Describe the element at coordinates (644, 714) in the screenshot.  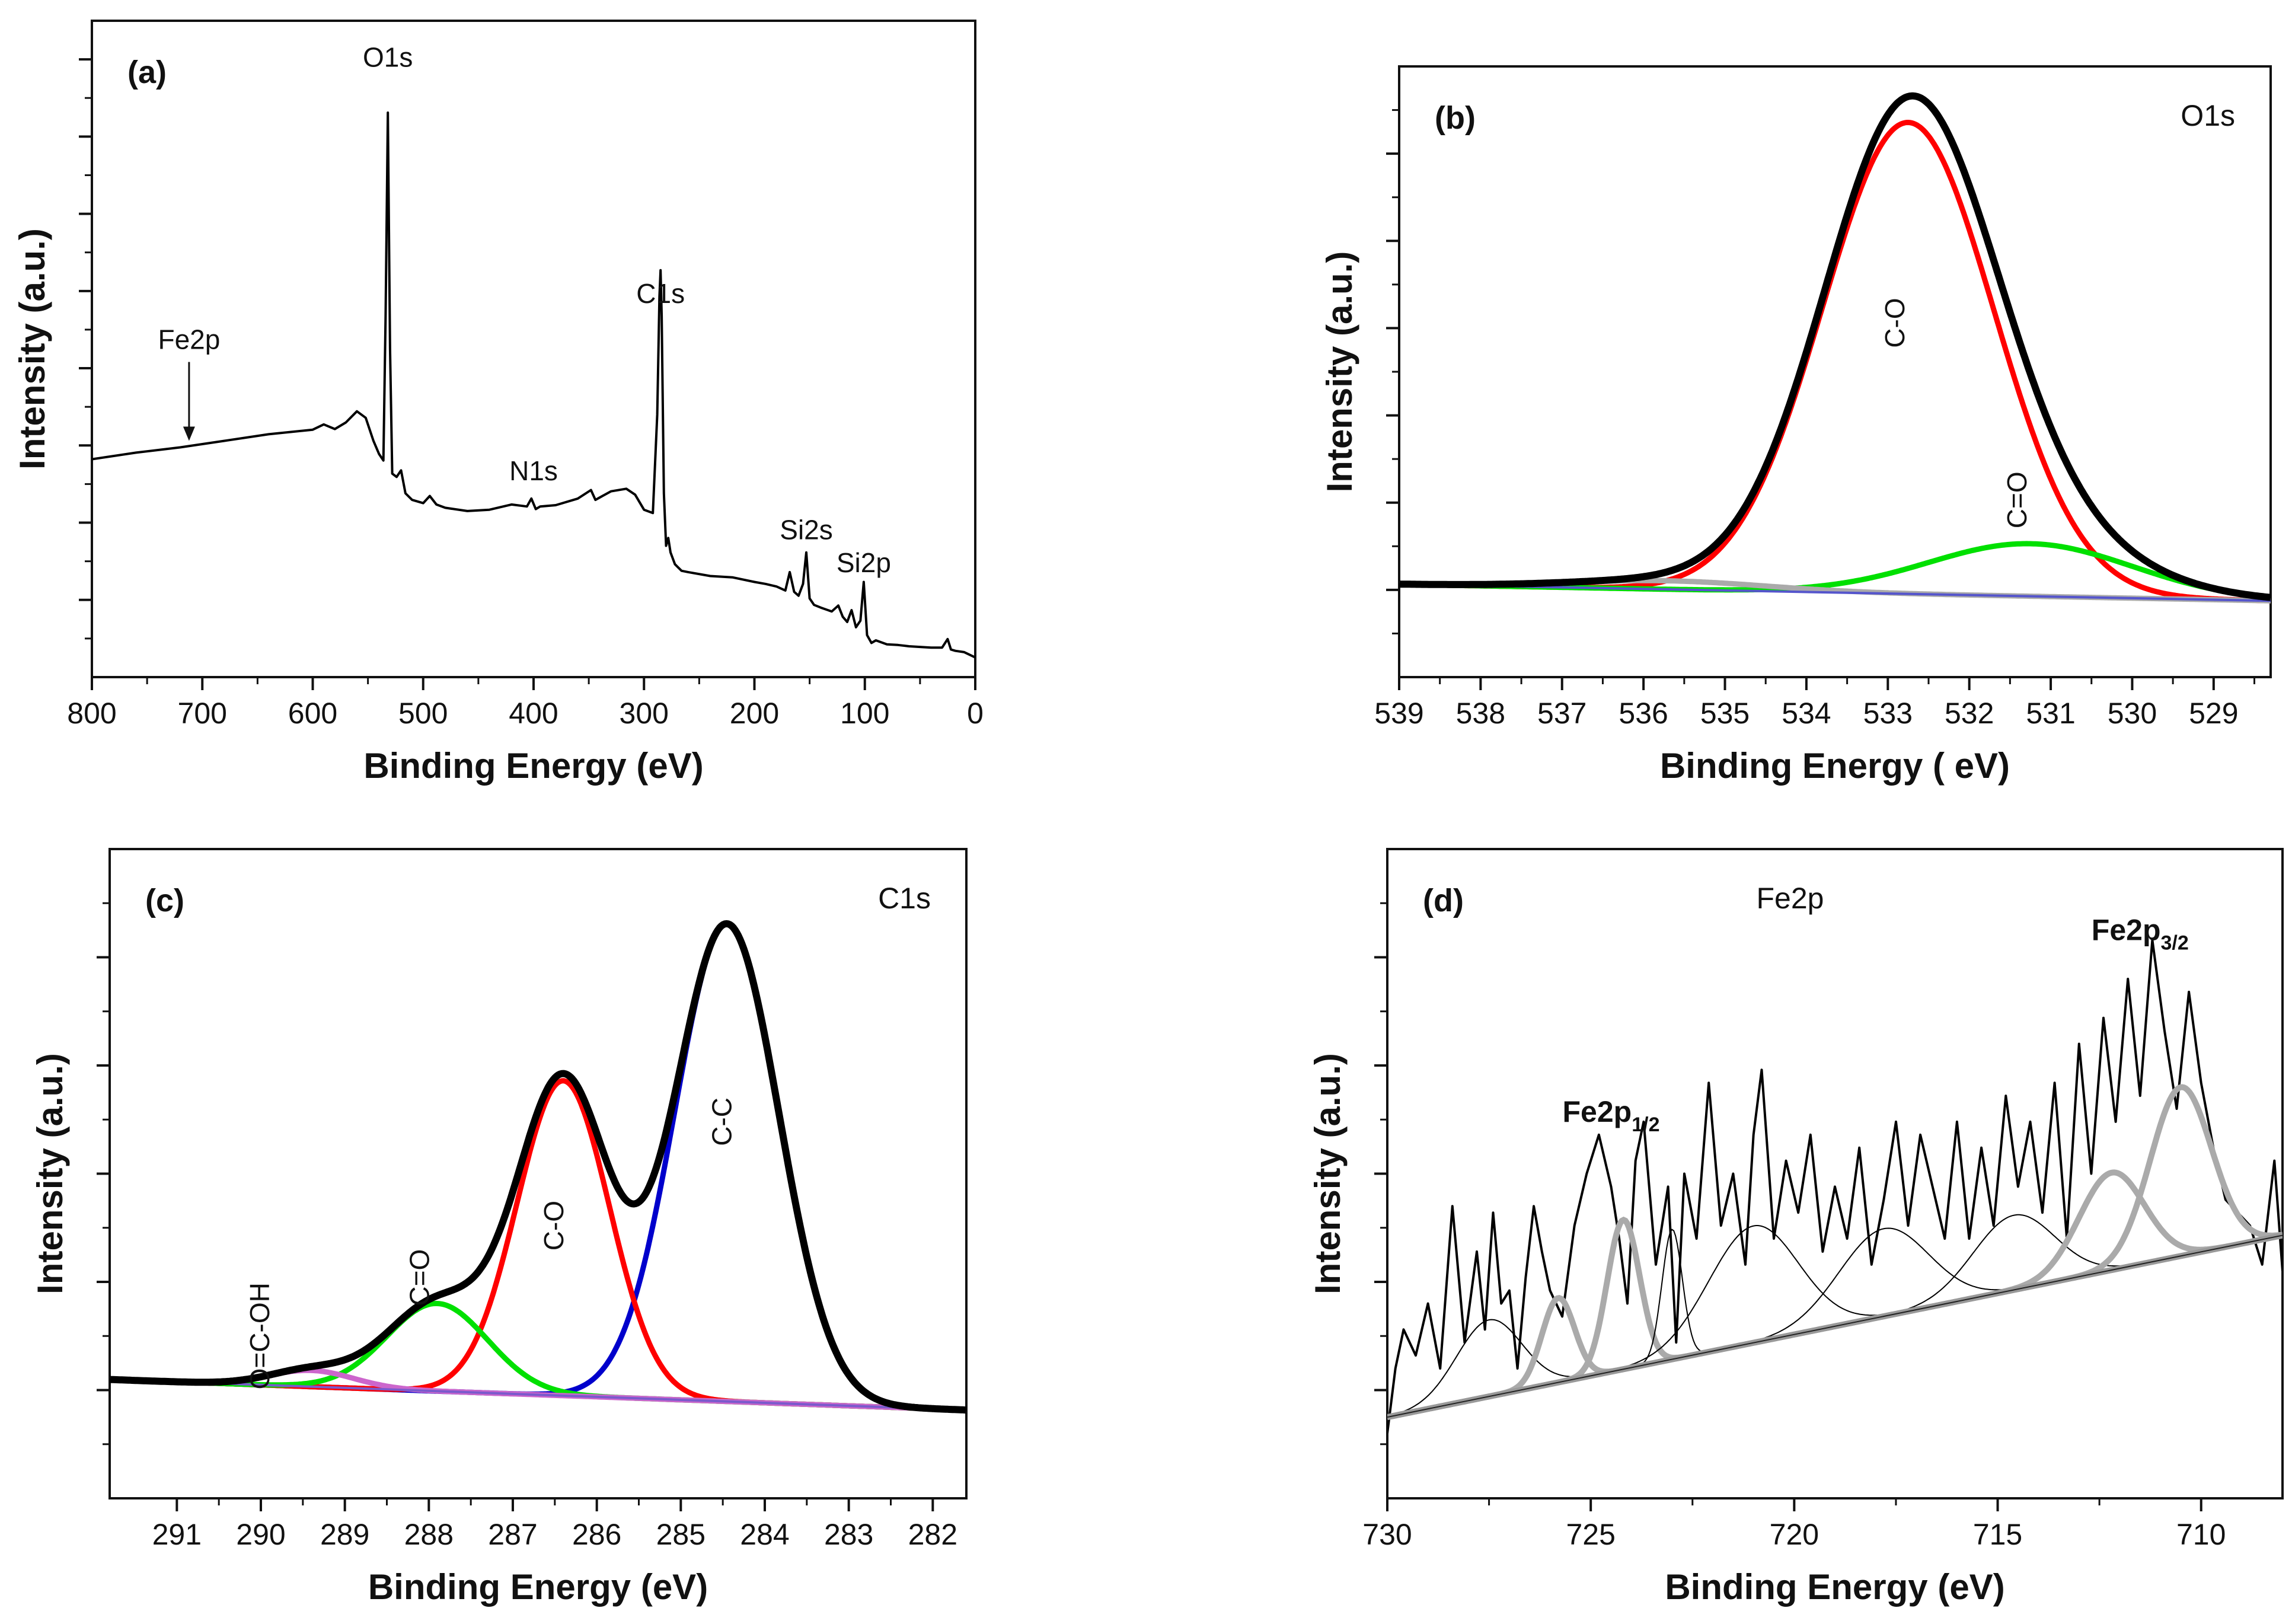
I see `x-tick-label: 300` at that location.